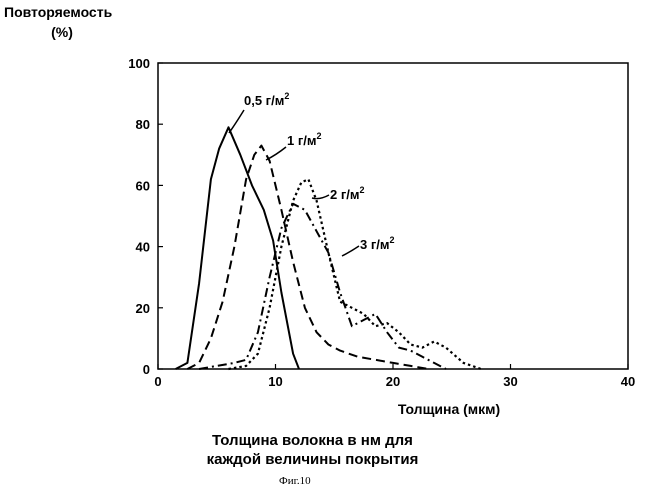 The height and width of the screenshot is (500, 645). I want to click on x-axis-title: Толщина (мкм), so click(449, 409).